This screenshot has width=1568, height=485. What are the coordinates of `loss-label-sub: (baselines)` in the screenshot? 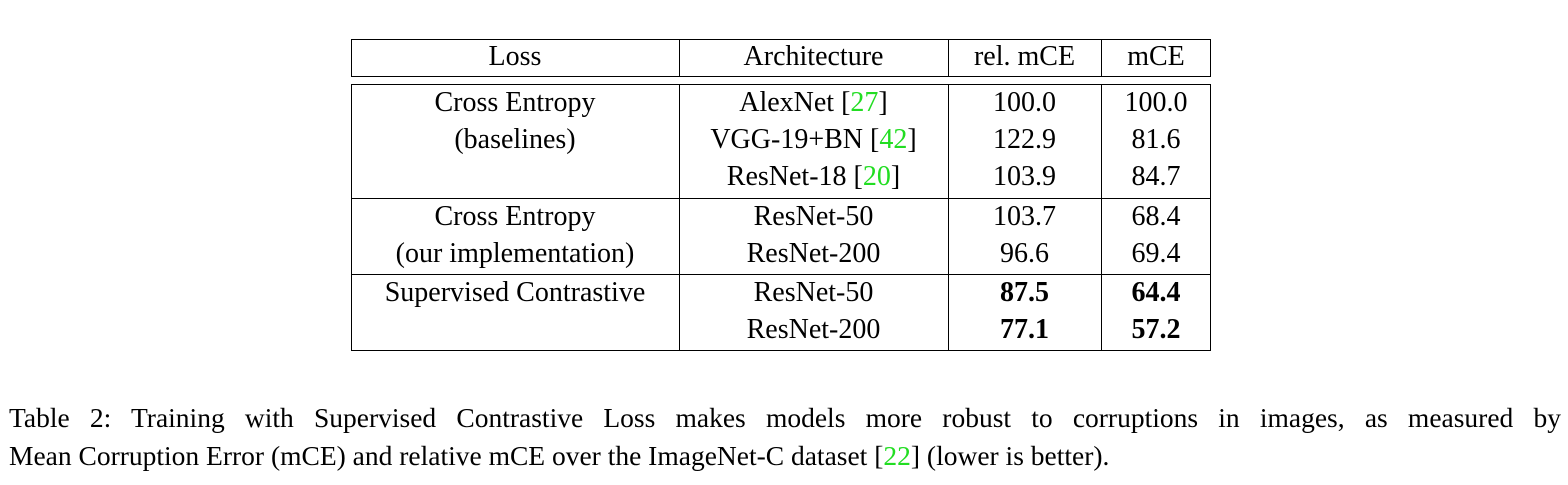 It's located at (515, 139).